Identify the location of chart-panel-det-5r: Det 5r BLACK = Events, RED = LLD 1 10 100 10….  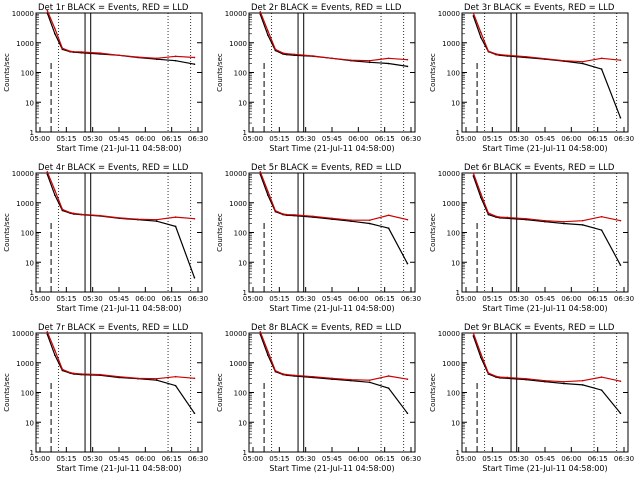
(318, 238).